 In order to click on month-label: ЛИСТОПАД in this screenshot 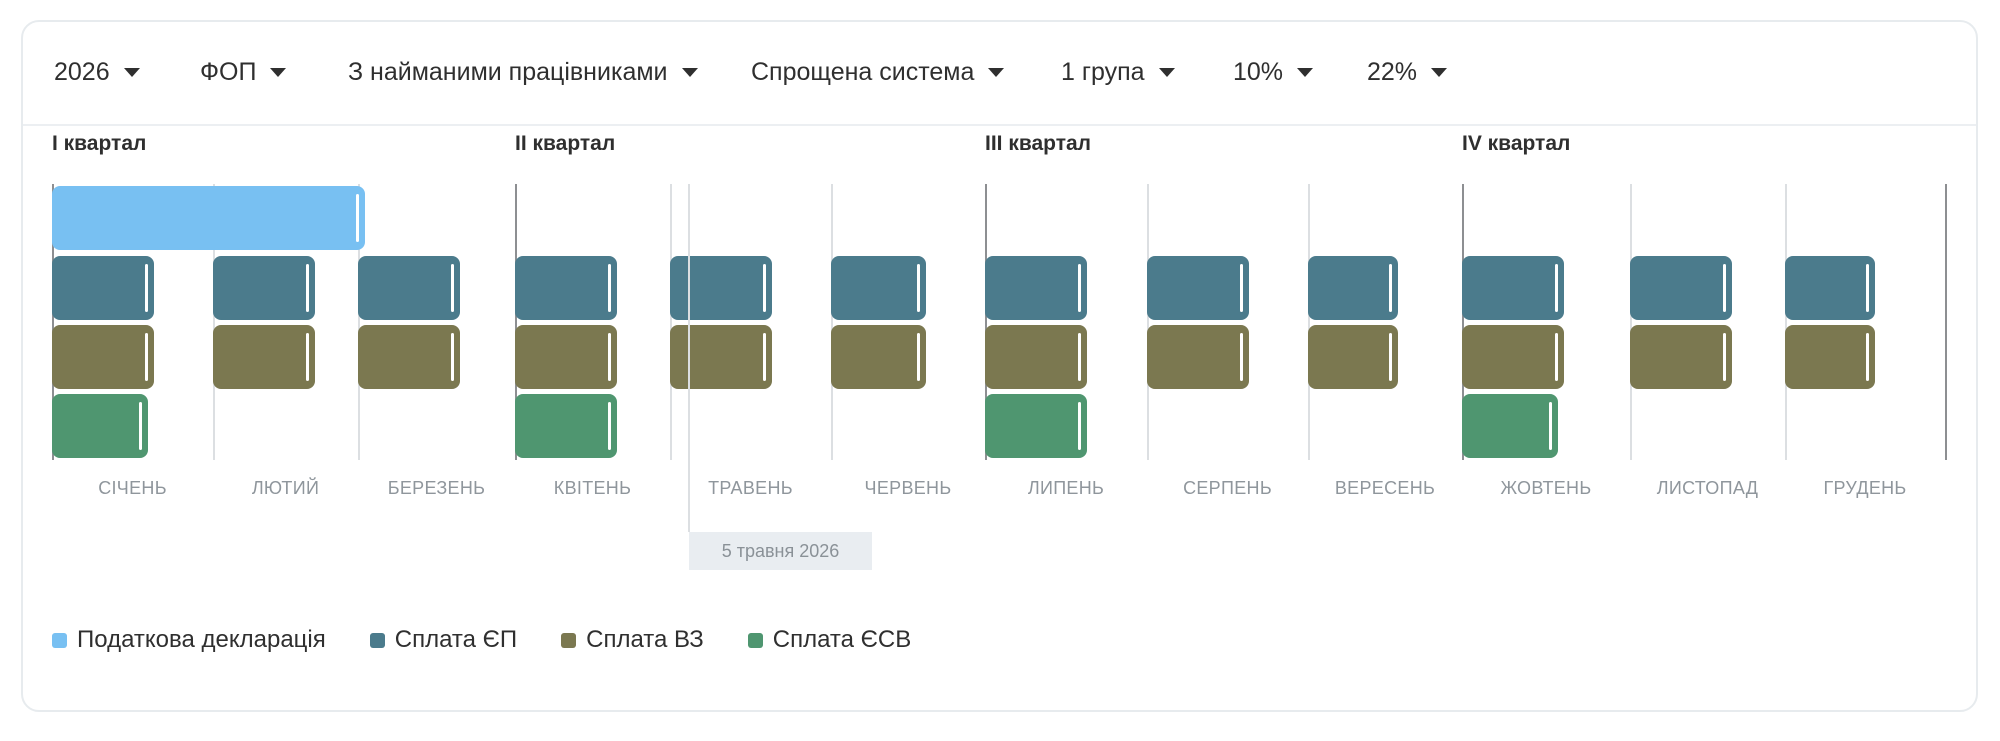, I will do `click(1707, 488)`.